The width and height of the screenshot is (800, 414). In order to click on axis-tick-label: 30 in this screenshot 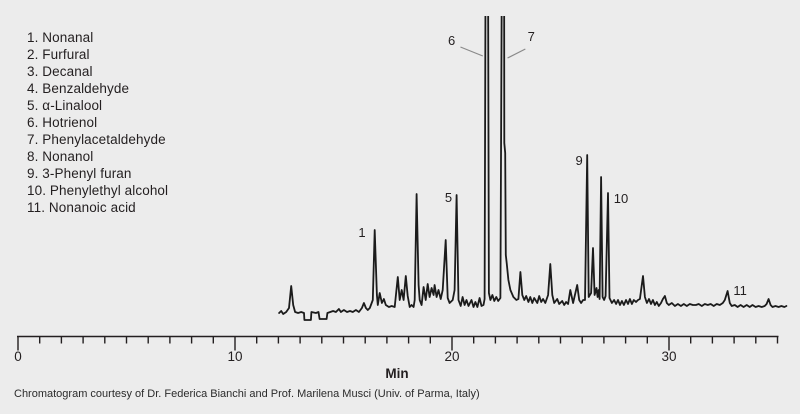, I will do `click(668, 356)`.